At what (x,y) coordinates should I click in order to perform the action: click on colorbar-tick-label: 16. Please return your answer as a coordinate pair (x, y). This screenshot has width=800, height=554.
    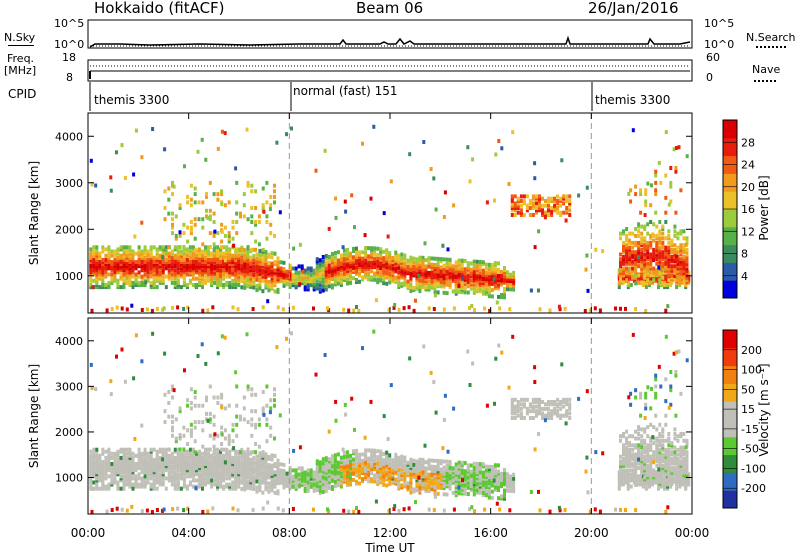
    Looking at the image, I should click on (748, 209).